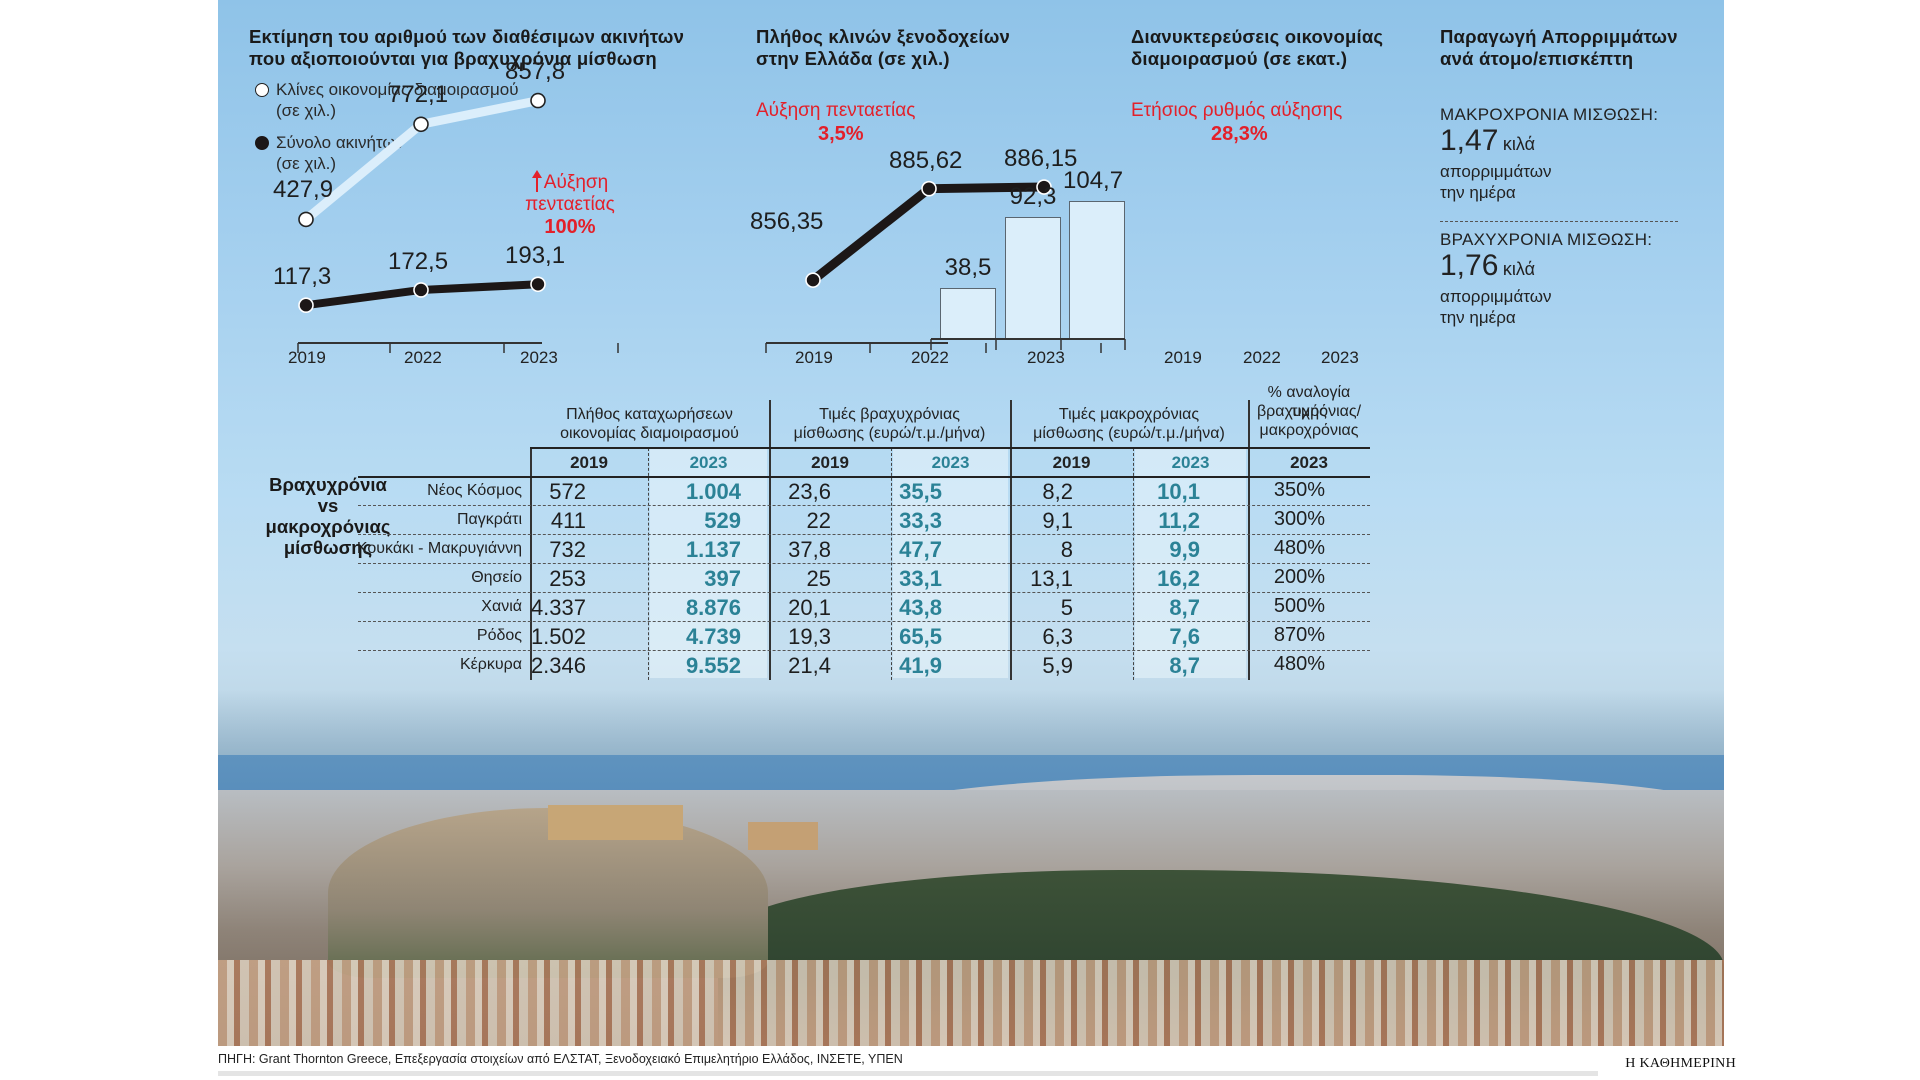  I want to click on table-cell: 33,1, so click(920, 578).